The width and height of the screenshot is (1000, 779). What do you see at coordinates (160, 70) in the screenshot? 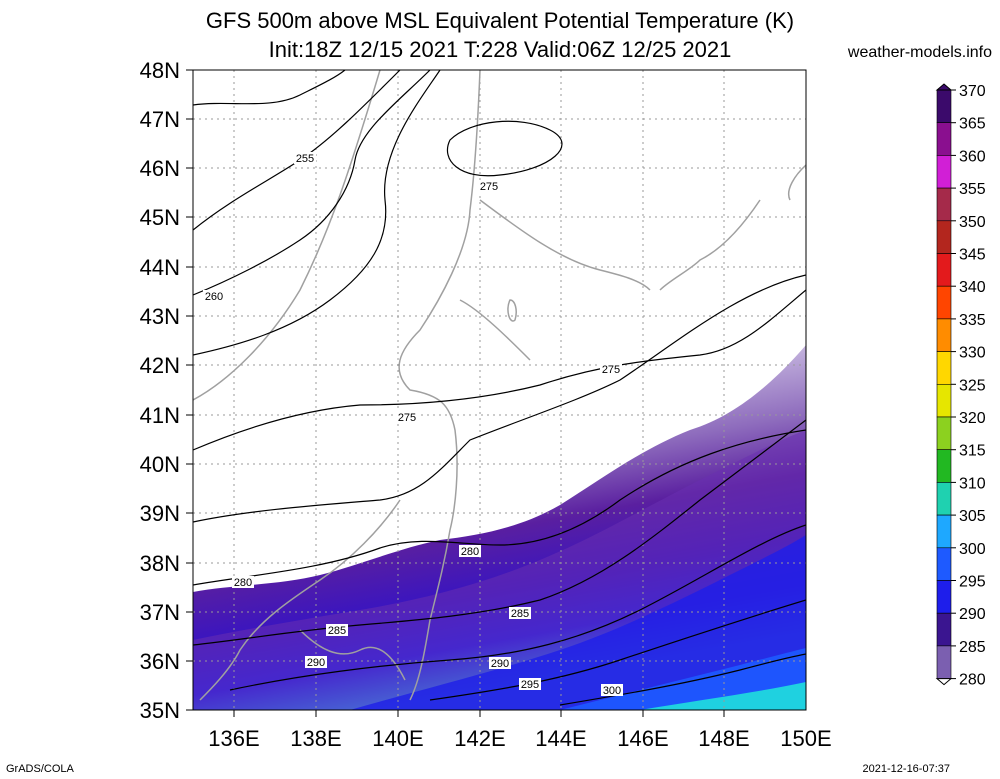
I see `lat-label: 48N` at bounding box center [160, 70].